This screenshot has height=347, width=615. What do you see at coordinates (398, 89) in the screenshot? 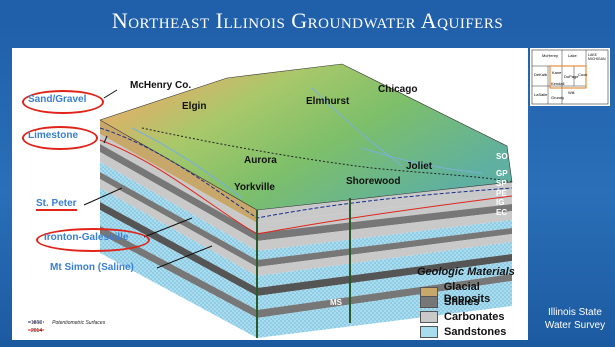
I see `label-chicago: Chicago` at bounding box center [398, 89].